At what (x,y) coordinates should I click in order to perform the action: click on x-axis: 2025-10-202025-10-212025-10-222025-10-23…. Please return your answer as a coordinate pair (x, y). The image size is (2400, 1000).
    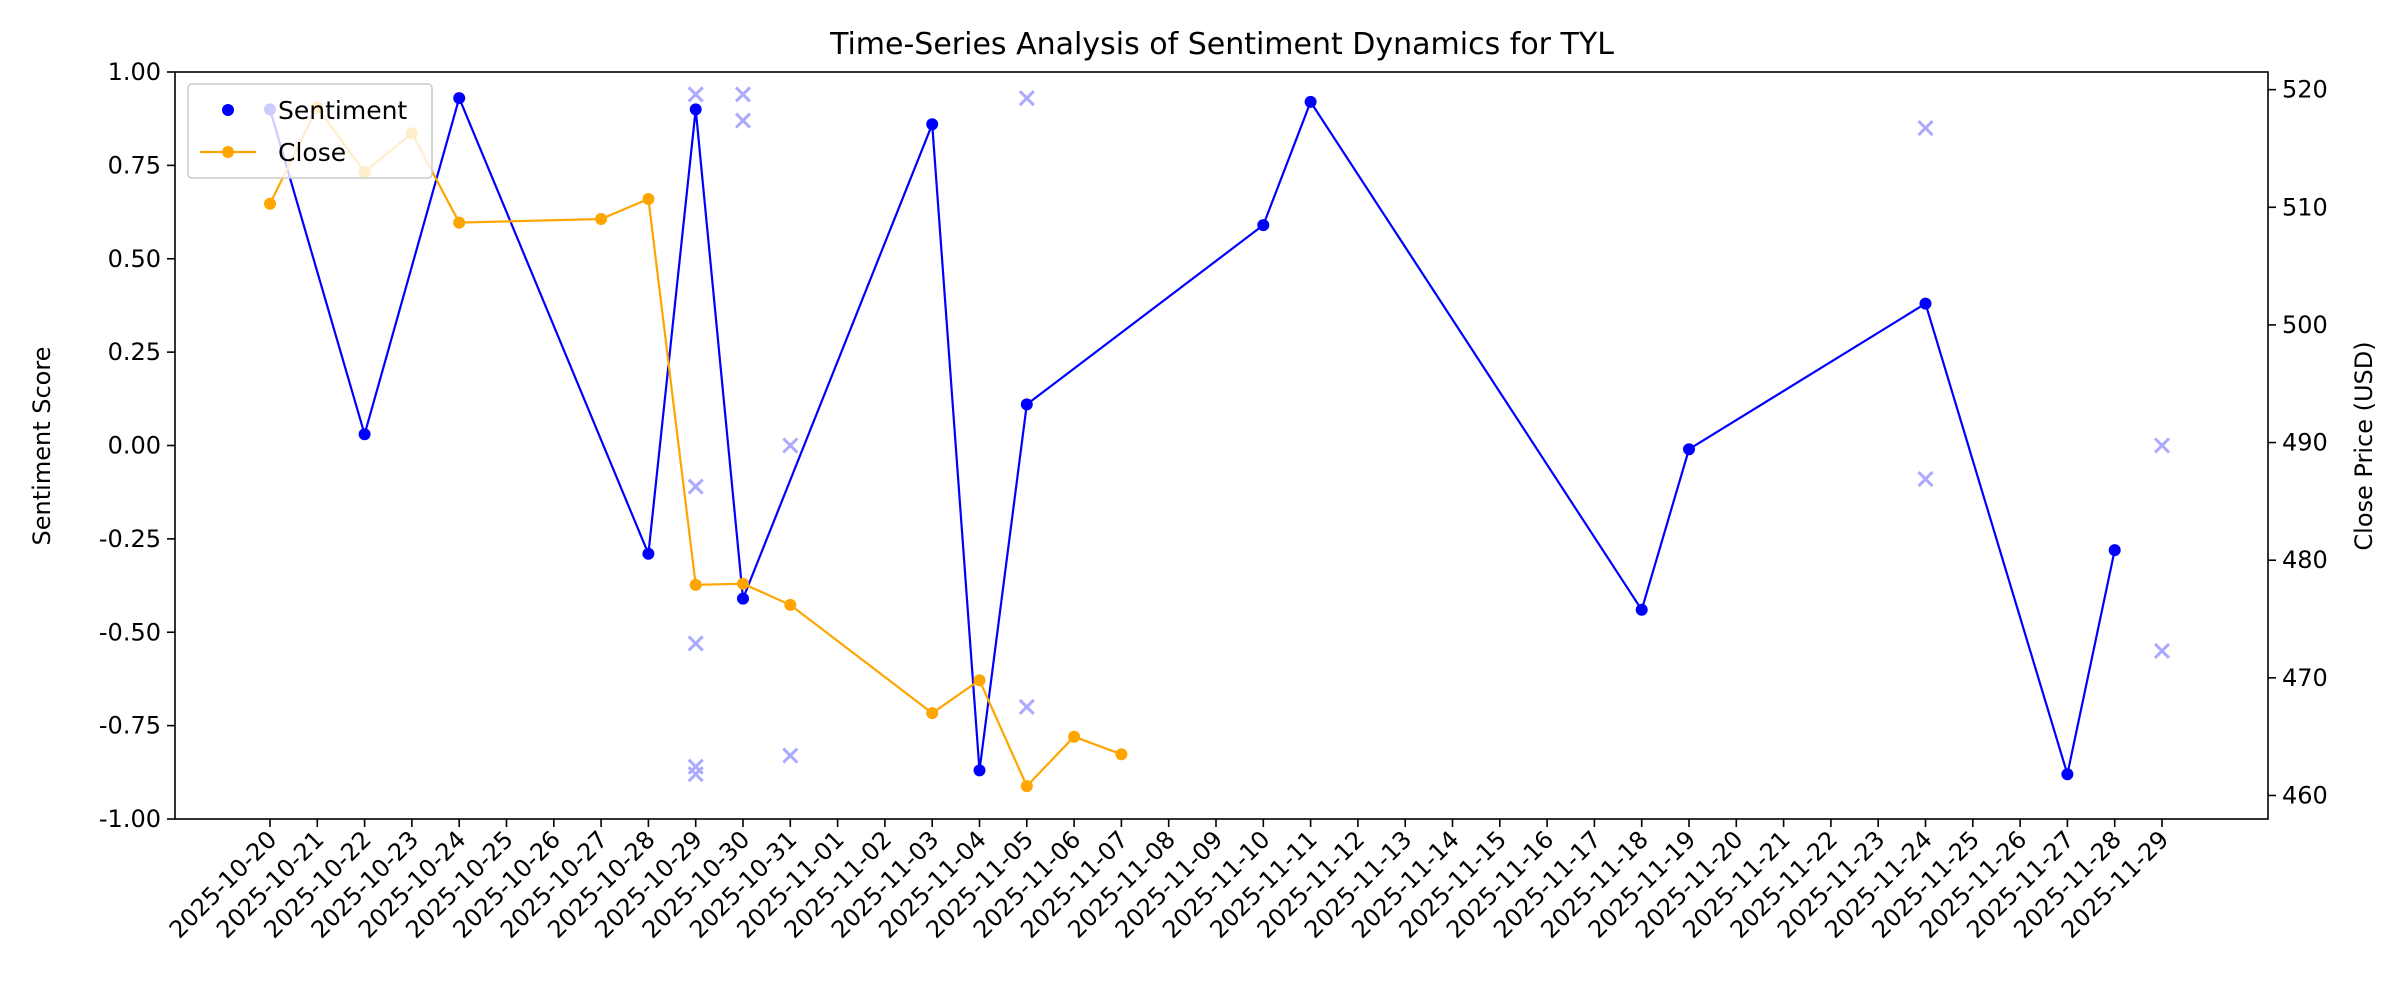
    Looking at the image, I should click on (1169, 881).